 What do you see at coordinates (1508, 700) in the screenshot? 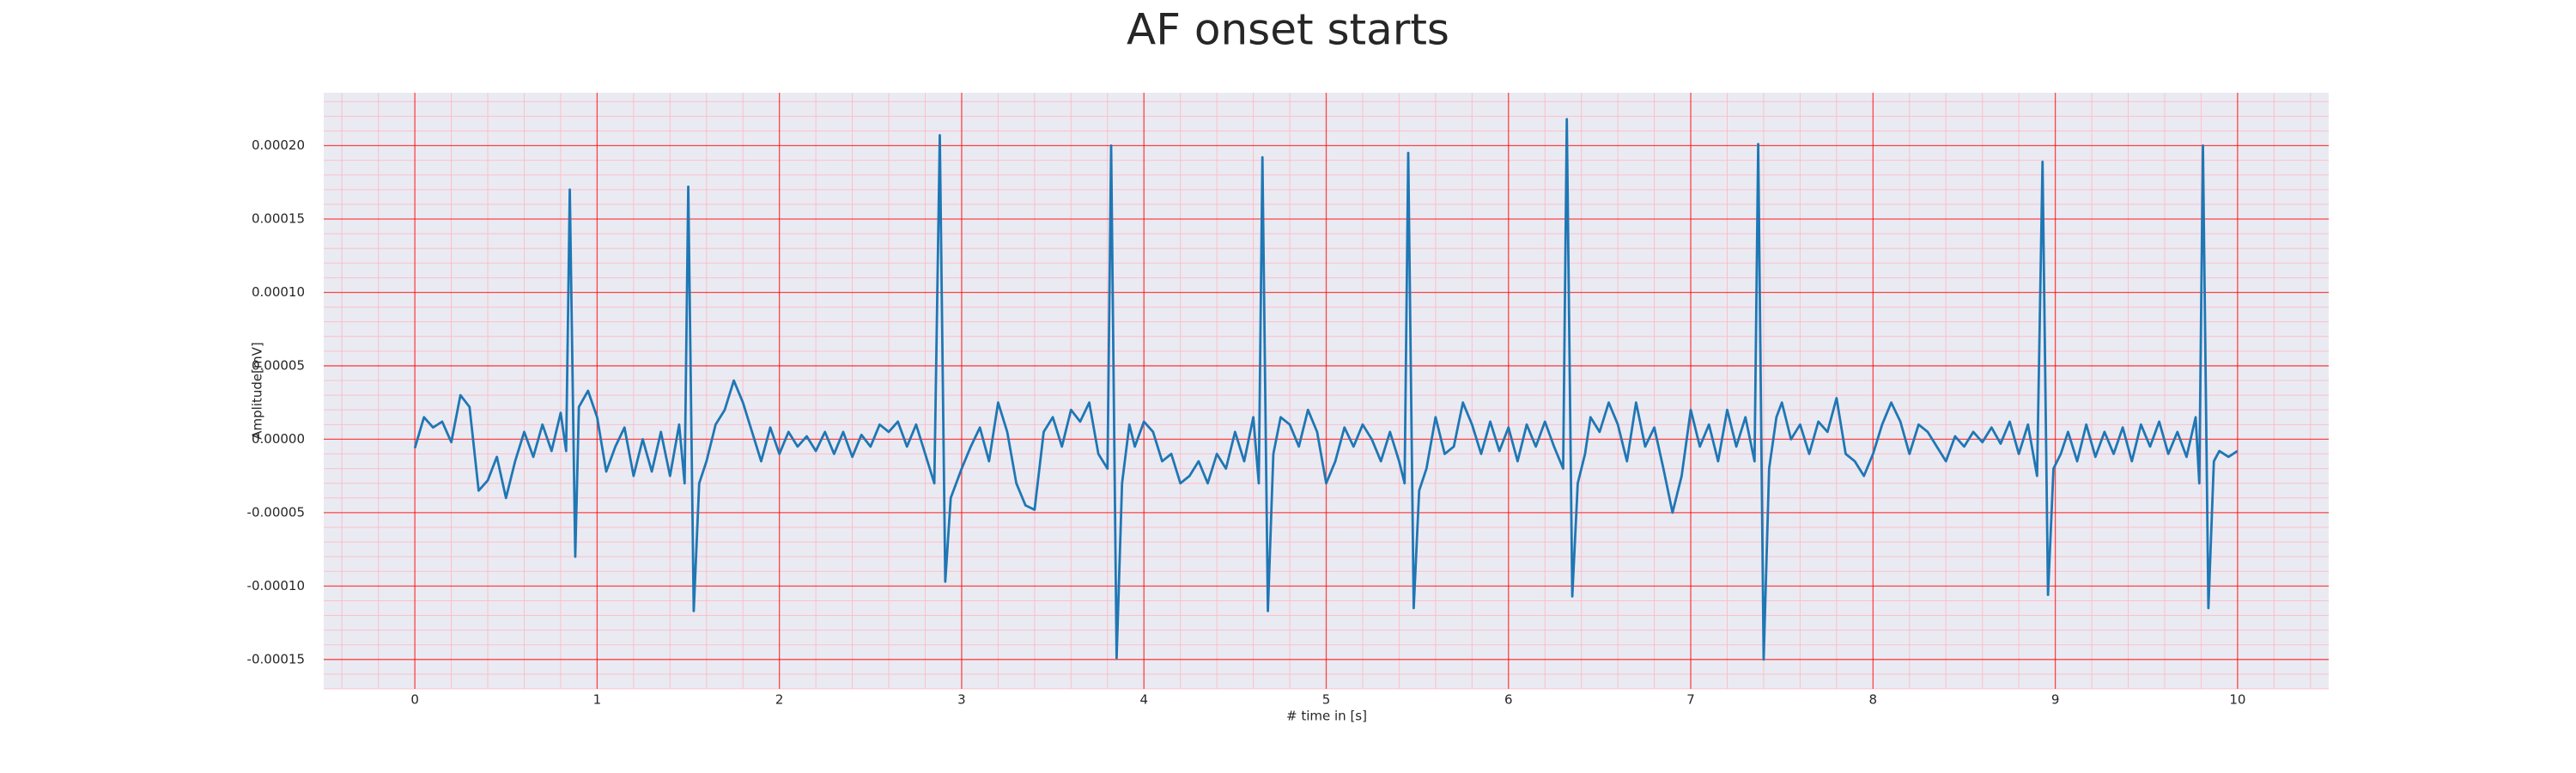
I see `x-tick-label: 6` at bounding box center [1508, 700].